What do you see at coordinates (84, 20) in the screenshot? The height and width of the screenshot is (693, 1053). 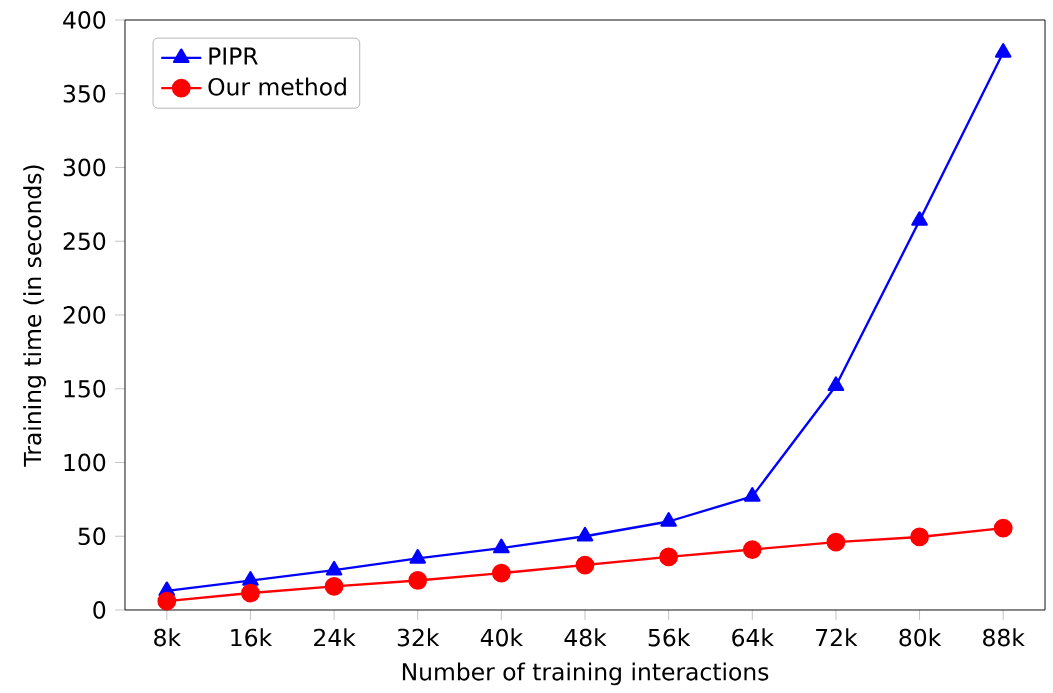 I see `y-tick-label: 400` at bounding box center [84, 20].